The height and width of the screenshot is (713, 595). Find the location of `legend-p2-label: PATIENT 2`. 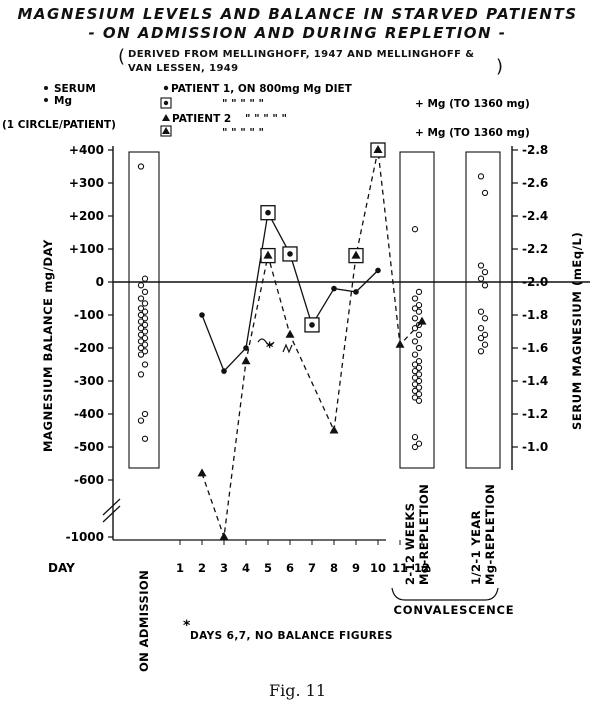

legend-p2-label: PATIENT 2 is located at coordinates (201, 119).